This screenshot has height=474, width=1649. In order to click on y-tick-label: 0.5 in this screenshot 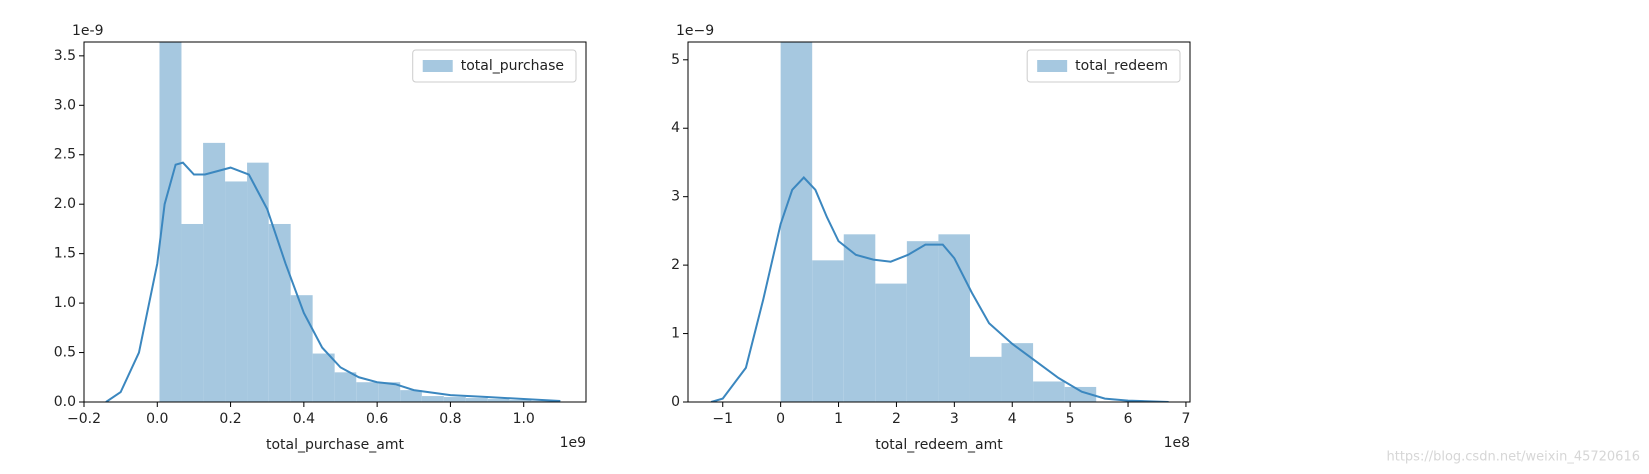, I will do `click(65, 353)`.